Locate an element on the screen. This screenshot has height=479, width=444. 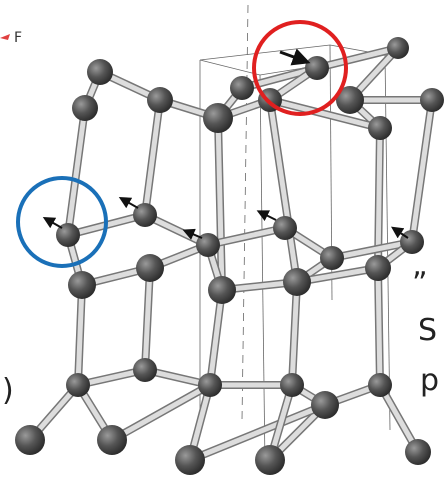
quote-text: „ is located at coordinates (420, 265).